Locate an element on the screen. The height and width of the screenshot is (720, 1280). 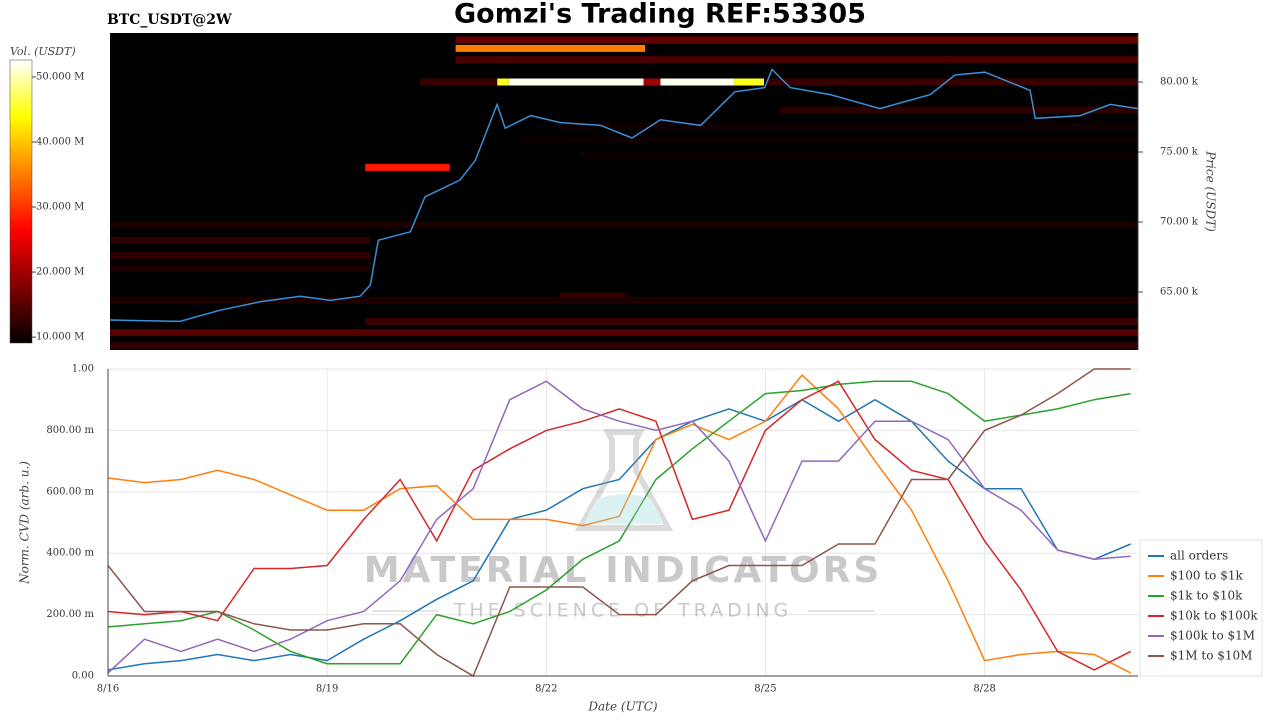
x-axis-label: Date (UTC) is located at coordinates (622, 707).